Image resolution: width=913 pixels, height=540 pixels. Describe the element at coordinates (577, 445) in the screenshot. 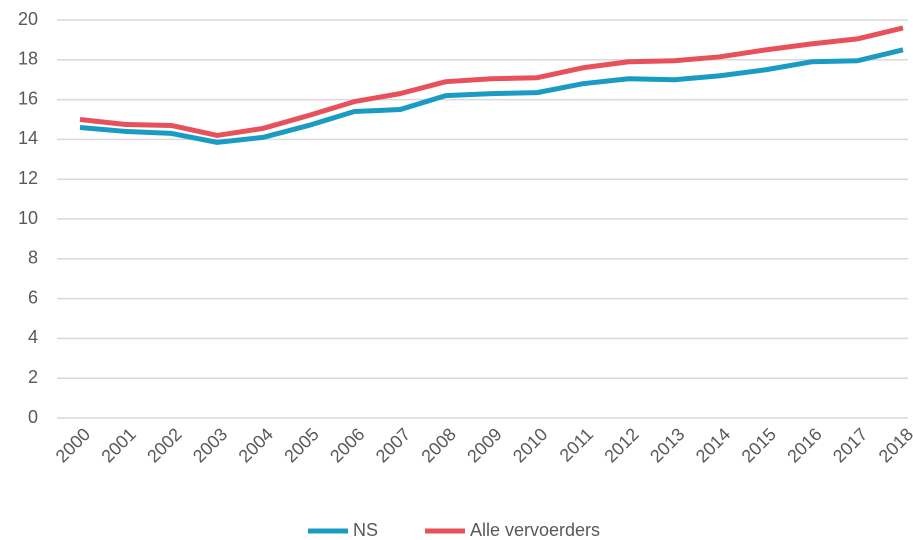

I see `x-tick-label: 2011` at that location.